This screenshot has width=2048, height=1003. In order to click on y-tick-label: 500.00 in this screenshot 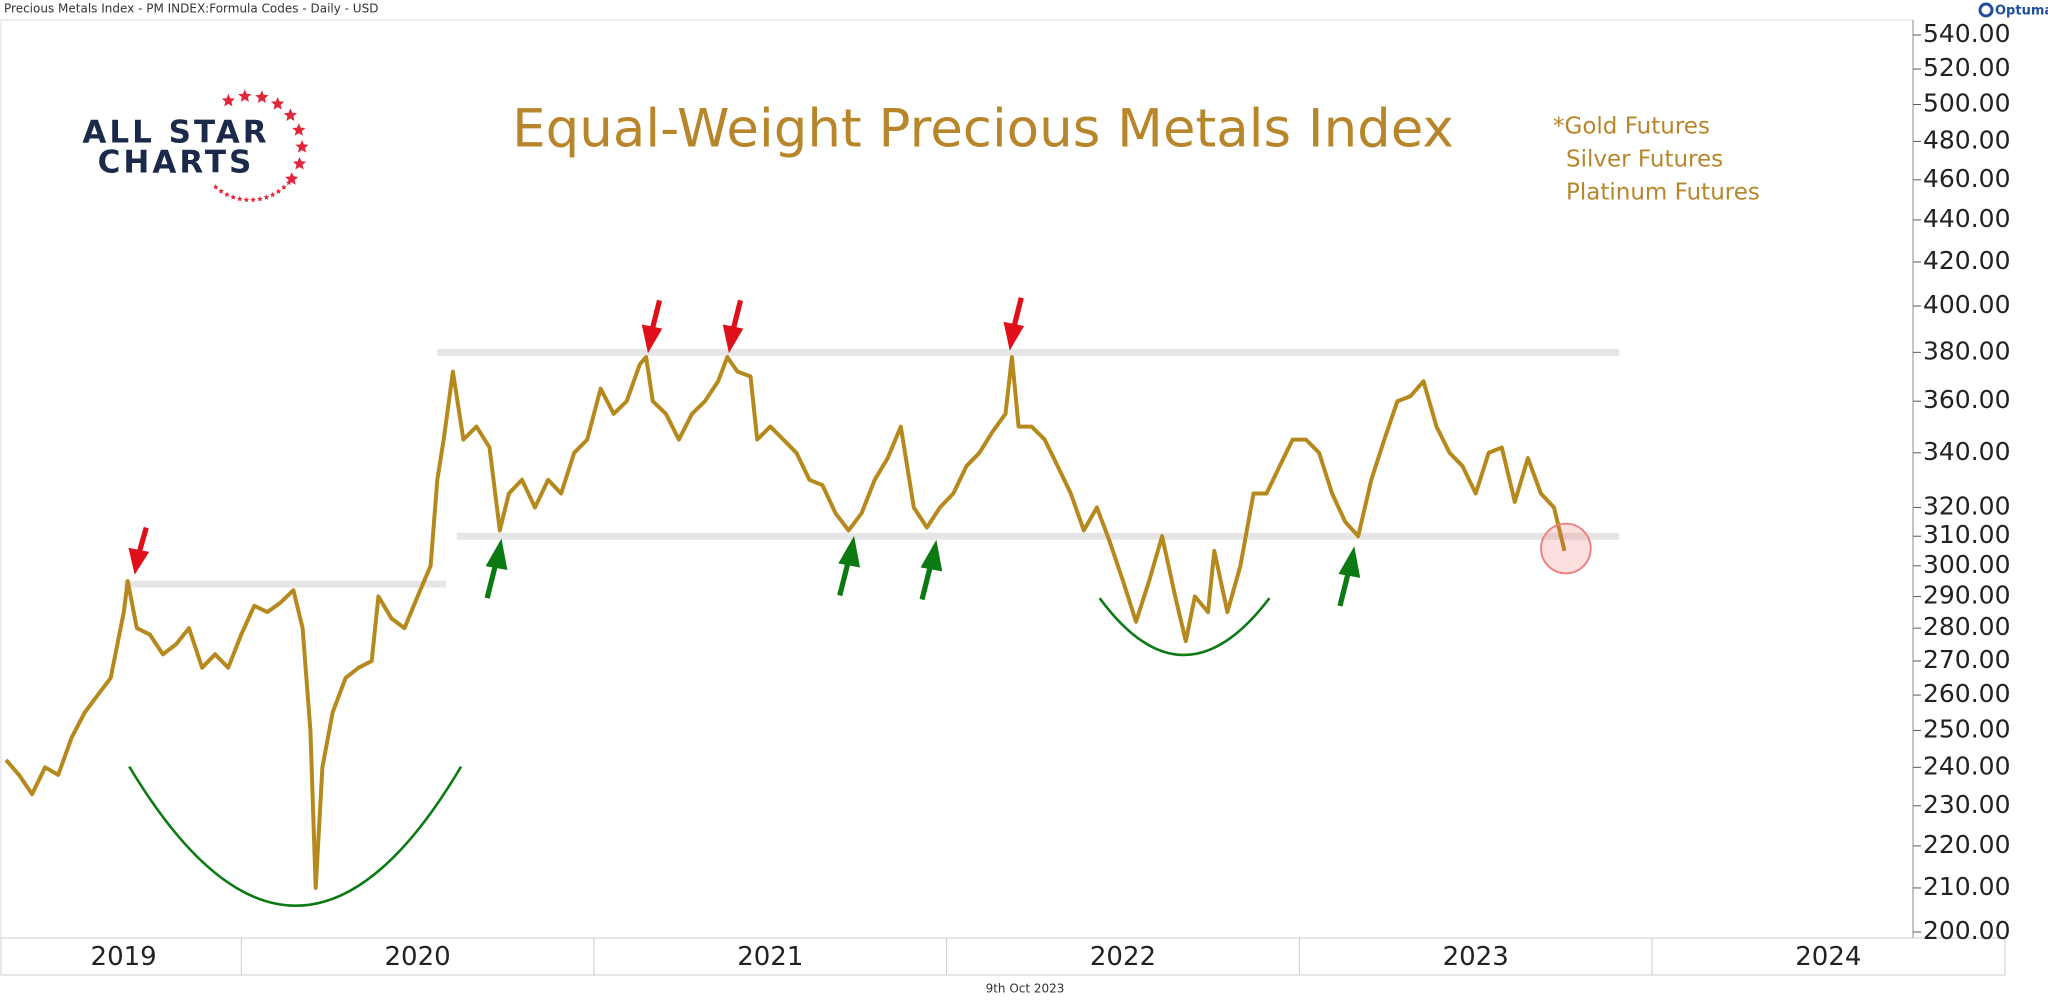, I will do `click(1966, 103)`.